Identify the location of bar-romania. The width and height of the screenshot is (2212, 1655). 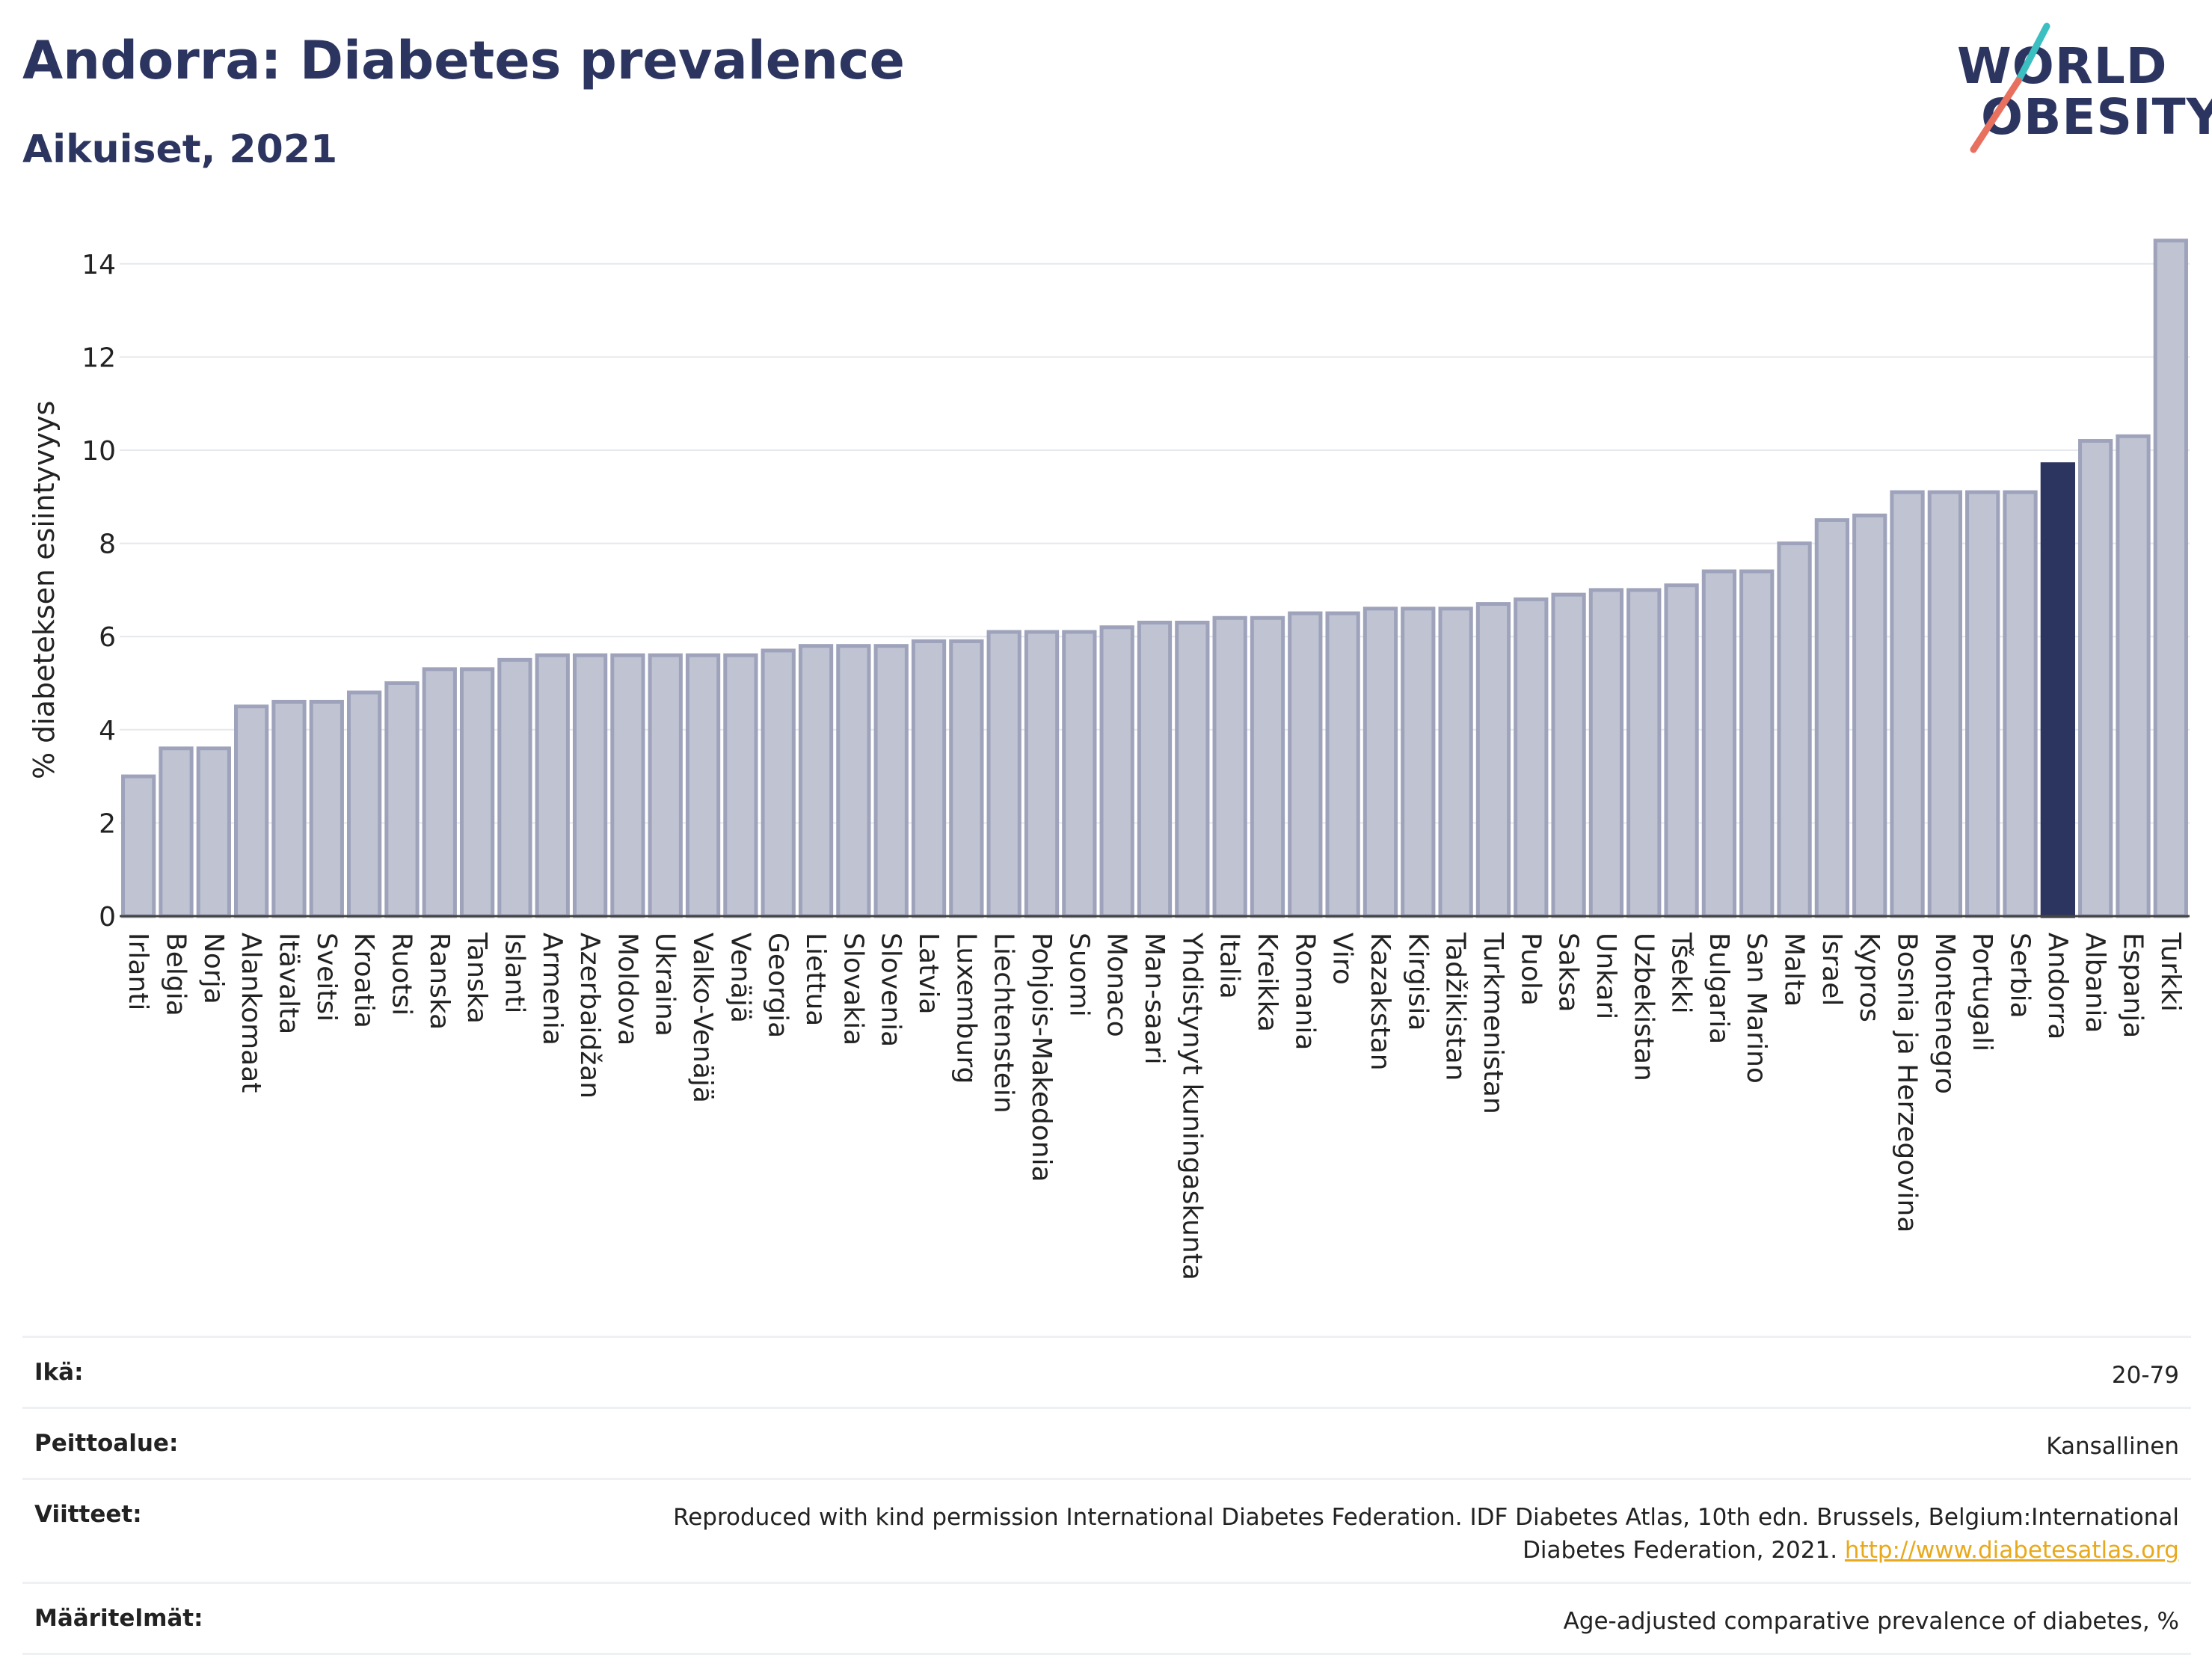
(1305, 764).